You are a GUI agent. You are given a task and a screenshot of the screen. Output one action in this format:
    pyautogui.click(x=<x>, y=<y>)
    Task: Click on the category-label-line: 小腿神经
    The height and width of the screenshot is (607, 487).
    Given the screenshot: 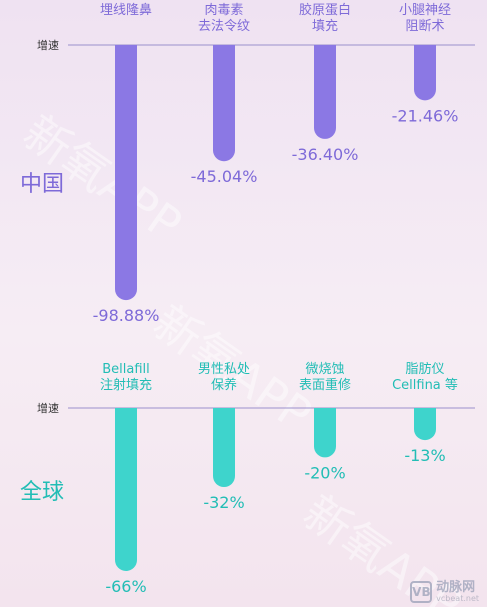 What is the action you would take?
    pyautogui.click(x=425, y=10)
    